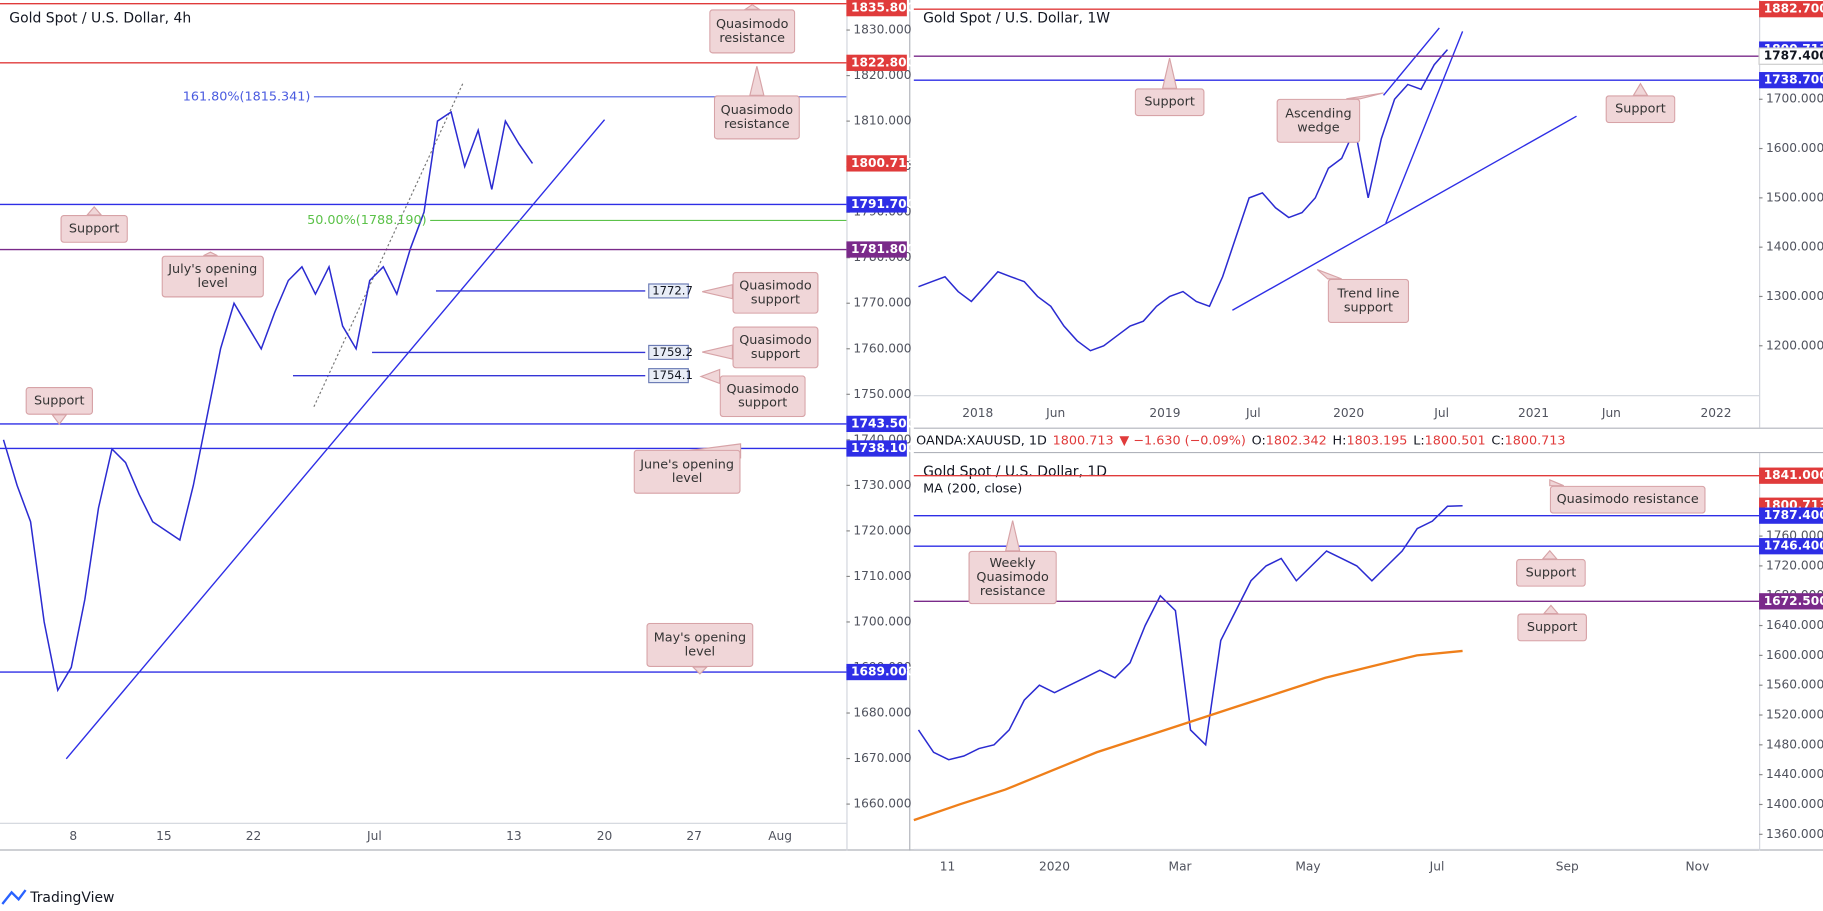 This screenshot has height=911, width=1823. Describe the element at coordinates (1424, 127) in the screenshot. I see `wedge-line` at that location.